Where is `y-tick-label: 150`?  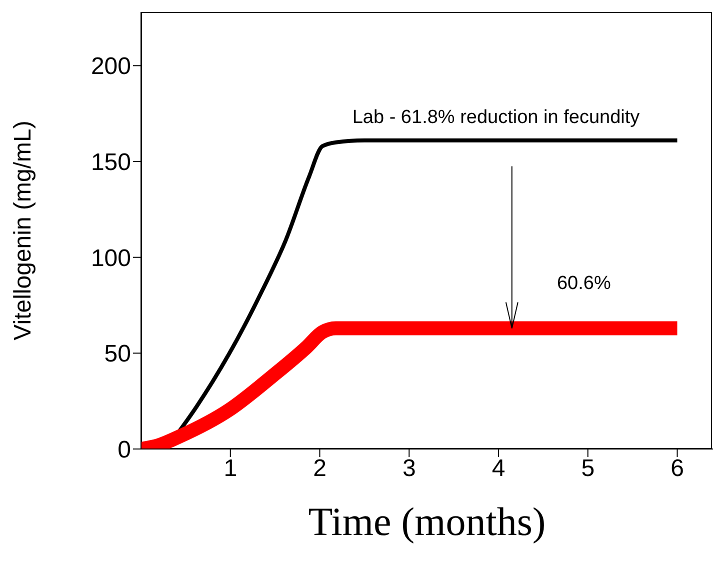 y-tick-label: 150 is located at coordinates (110, 162).